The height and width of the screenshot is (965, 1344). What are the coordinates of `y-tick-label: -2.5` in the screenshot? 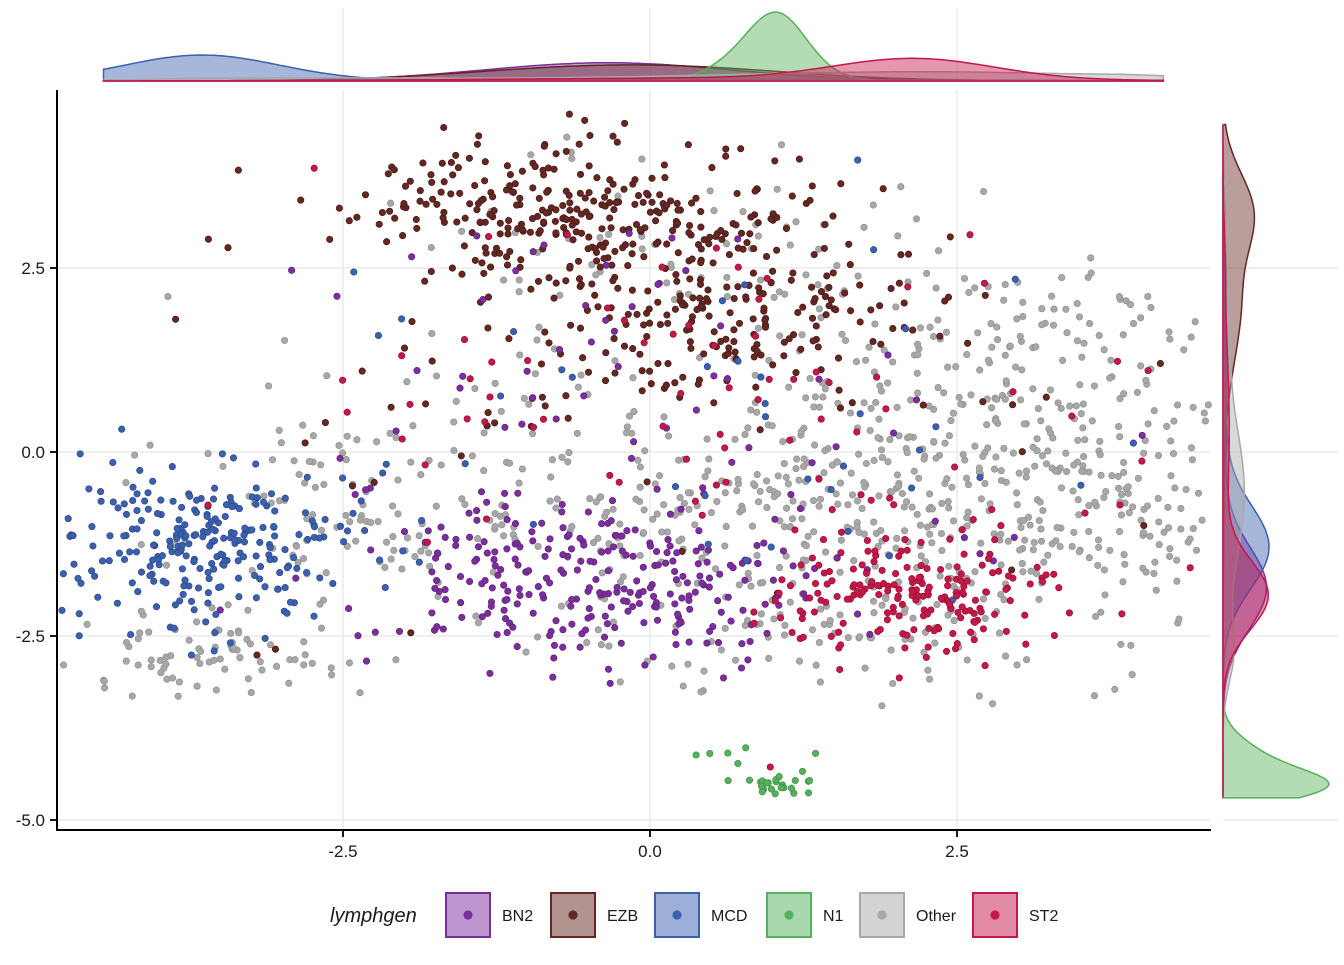 It's located at (30, 636).